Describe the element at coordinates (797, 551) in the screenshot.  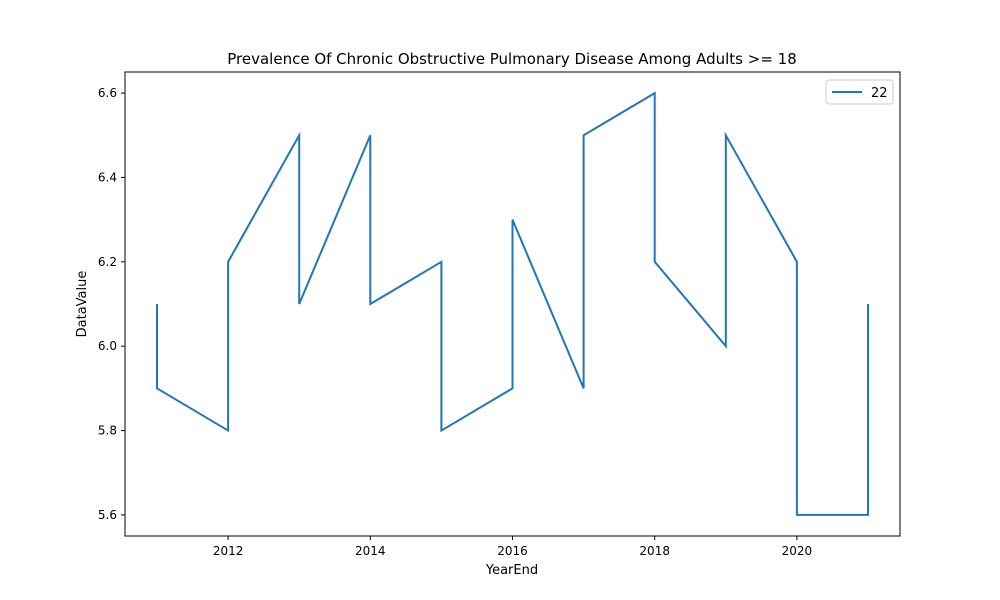
I see `x-tick-label: 2020` at that location.